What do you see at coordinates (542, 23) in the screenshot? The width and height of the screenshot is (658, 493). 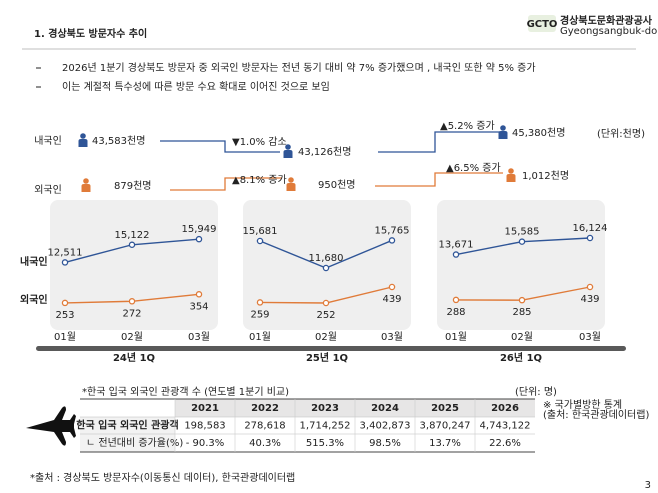 I see `logo-mark` at bounding box center [542, 23].